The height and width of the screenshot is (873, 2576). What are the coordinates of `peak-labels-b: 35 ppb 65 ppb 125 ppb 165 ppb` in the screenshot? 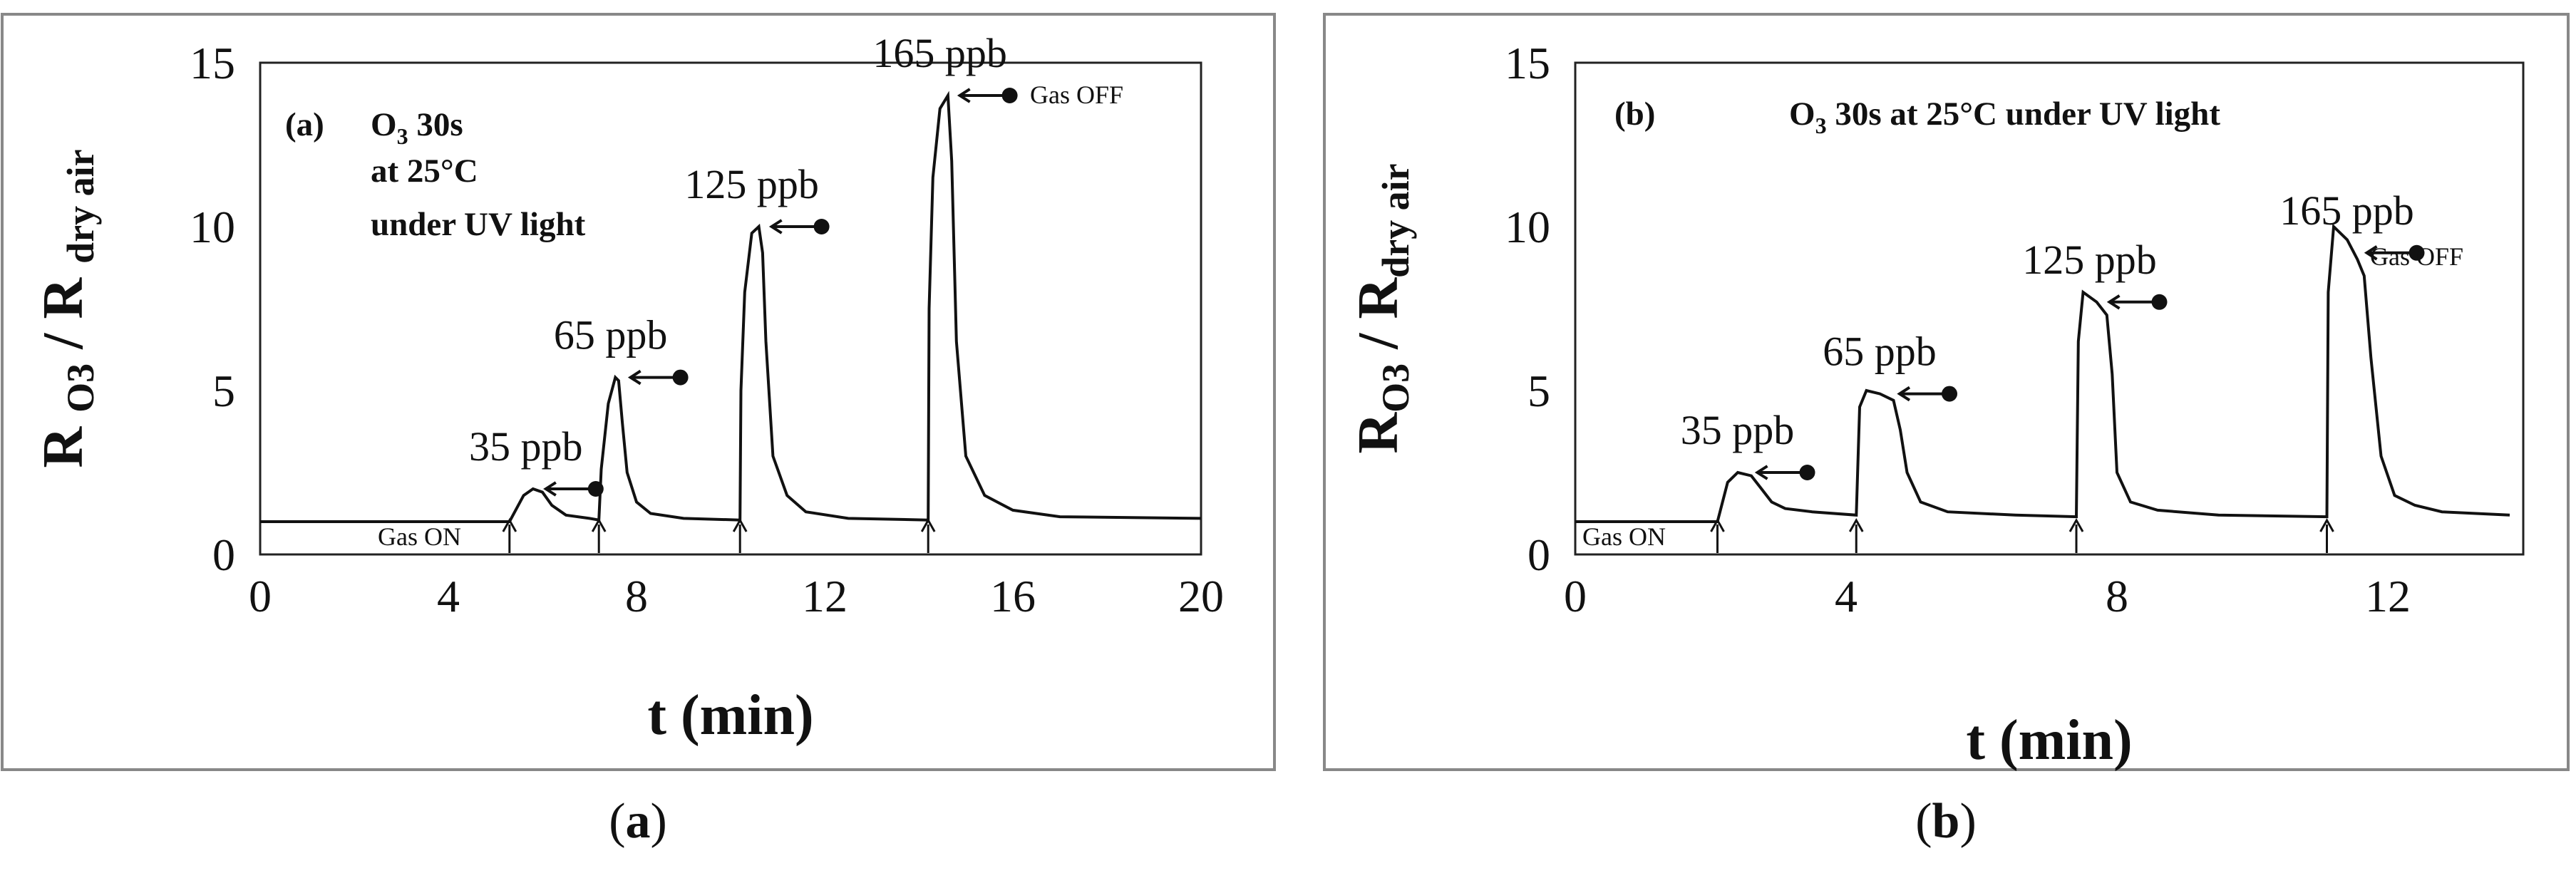 It's located at (2047, 320).